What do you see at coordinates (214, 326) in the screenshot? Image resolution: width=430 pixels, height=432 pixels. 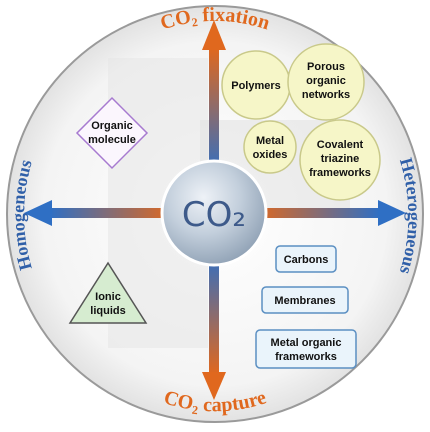 I see `arrow-down` at bounding box center [214, 326].